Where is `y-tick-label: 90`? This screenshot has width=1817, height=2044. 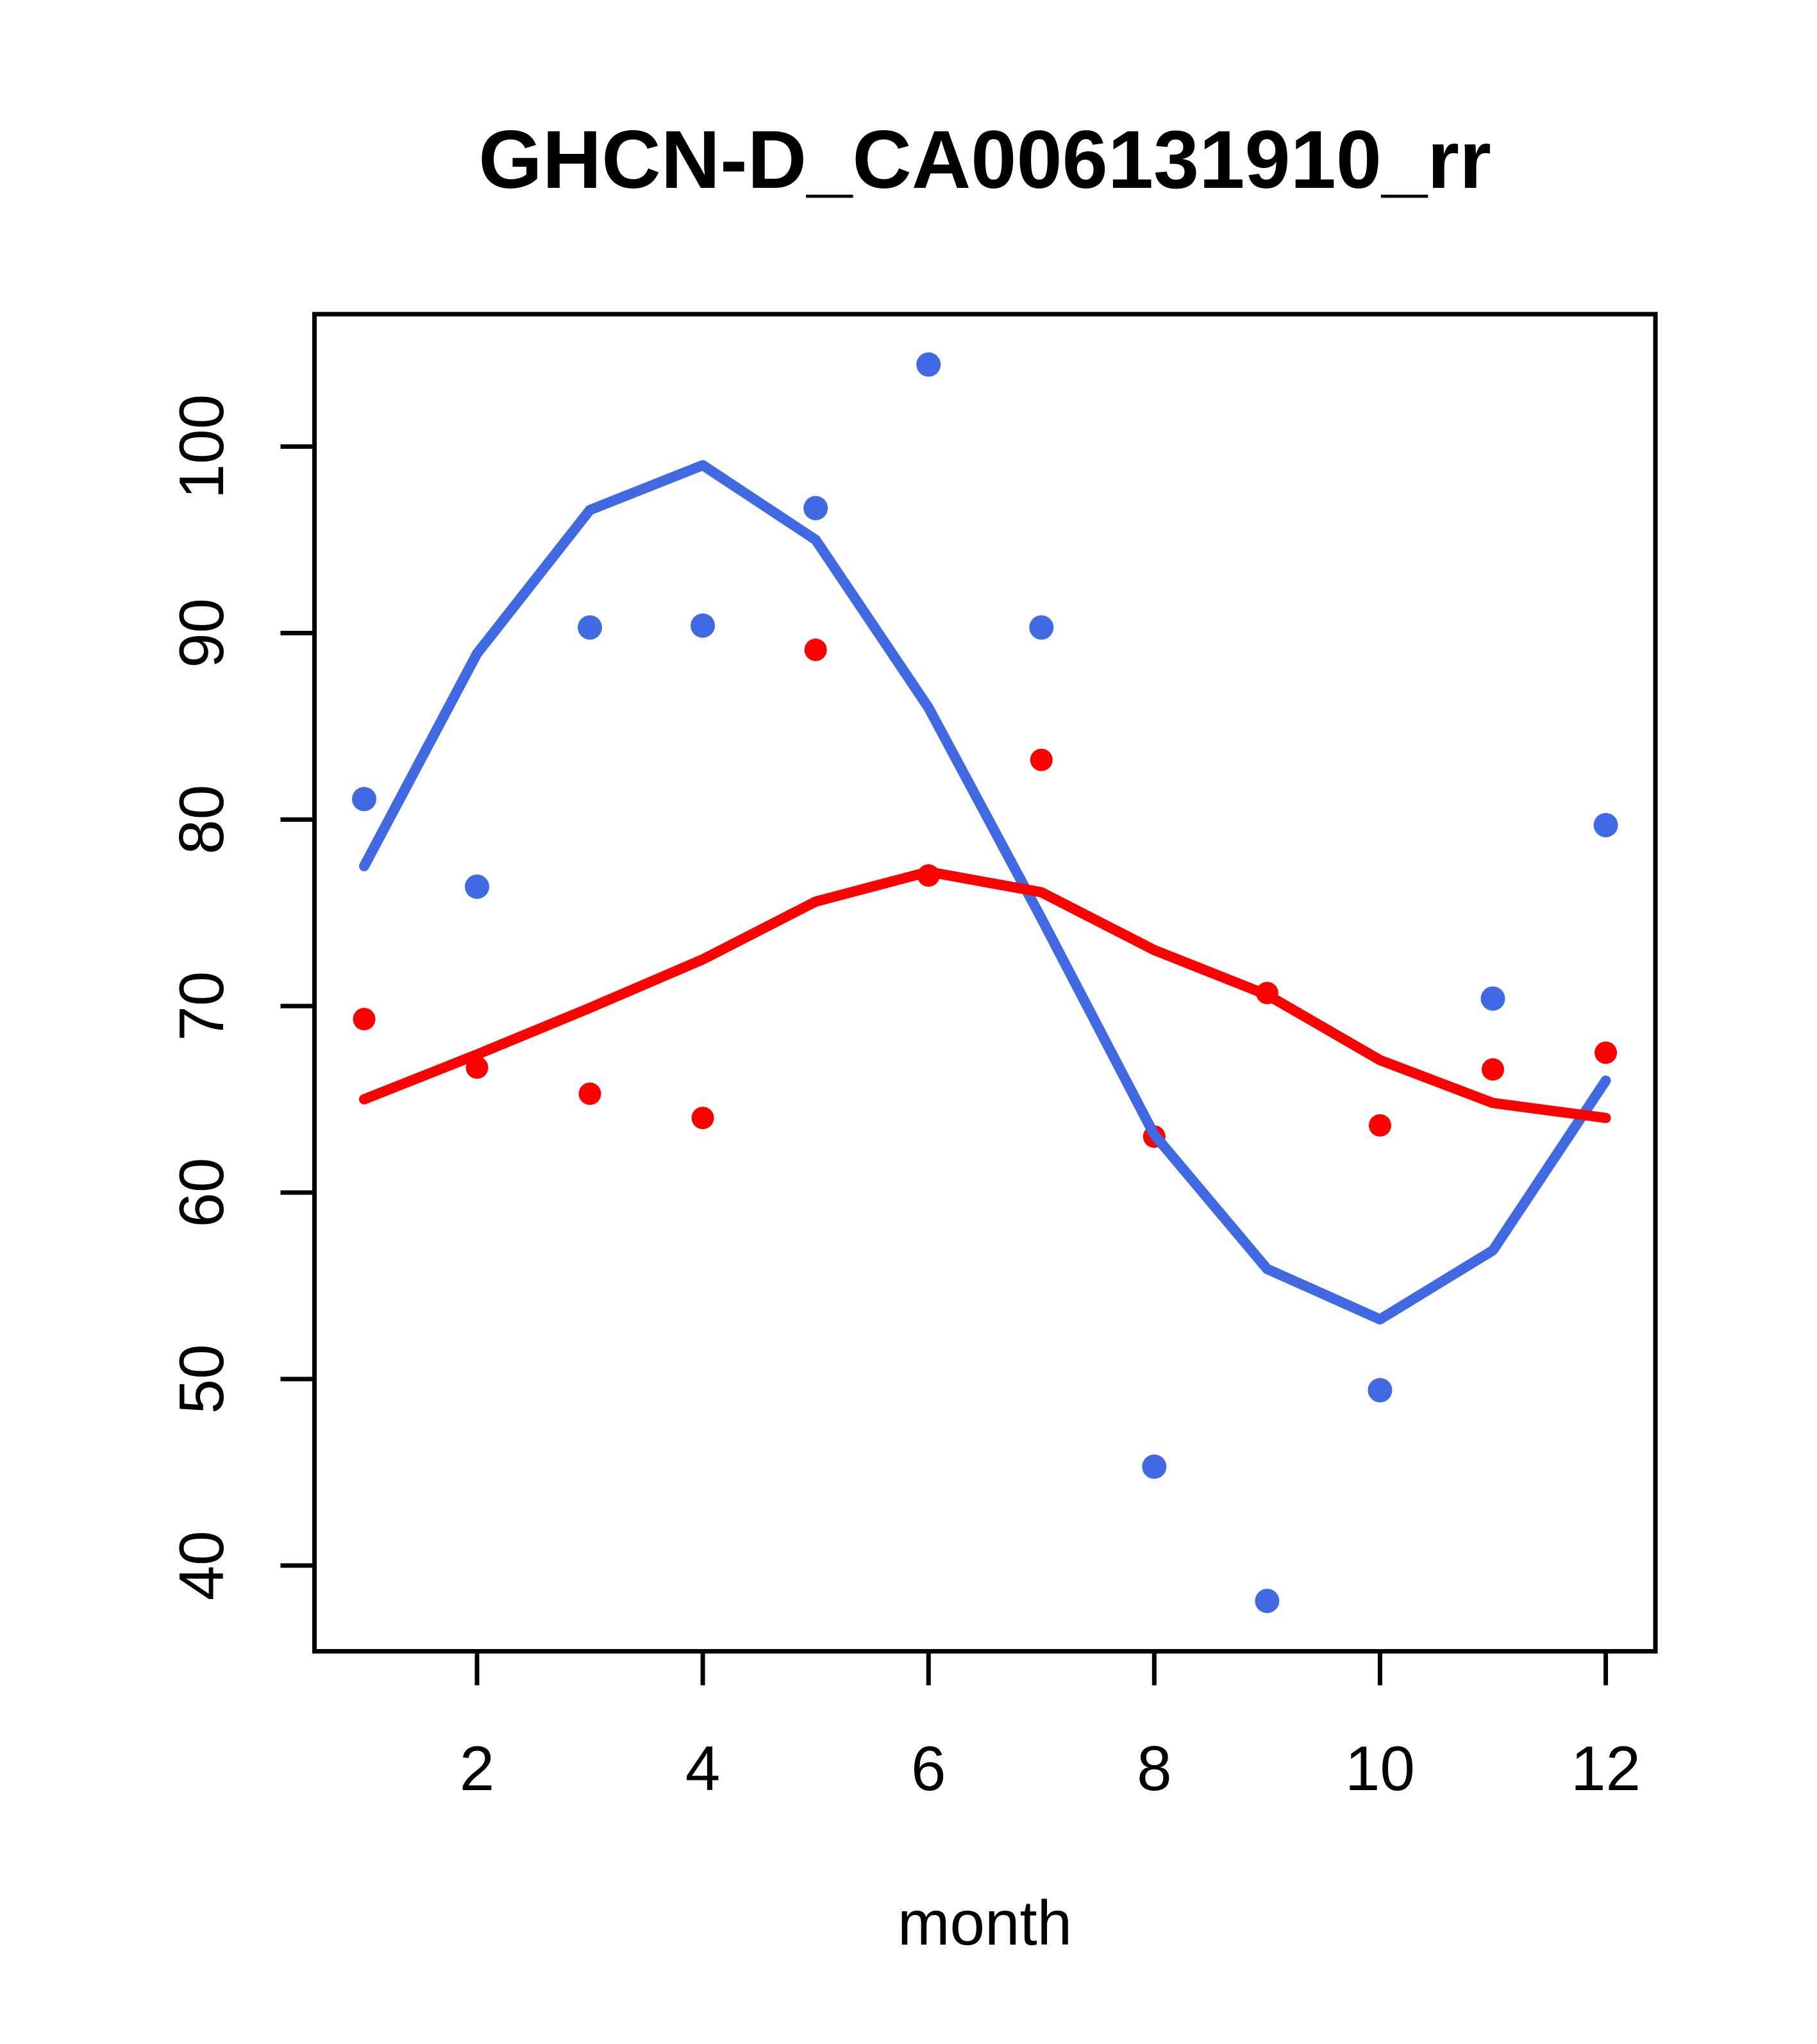
y-tick-label: 90 is located at coordinates (201, 633).